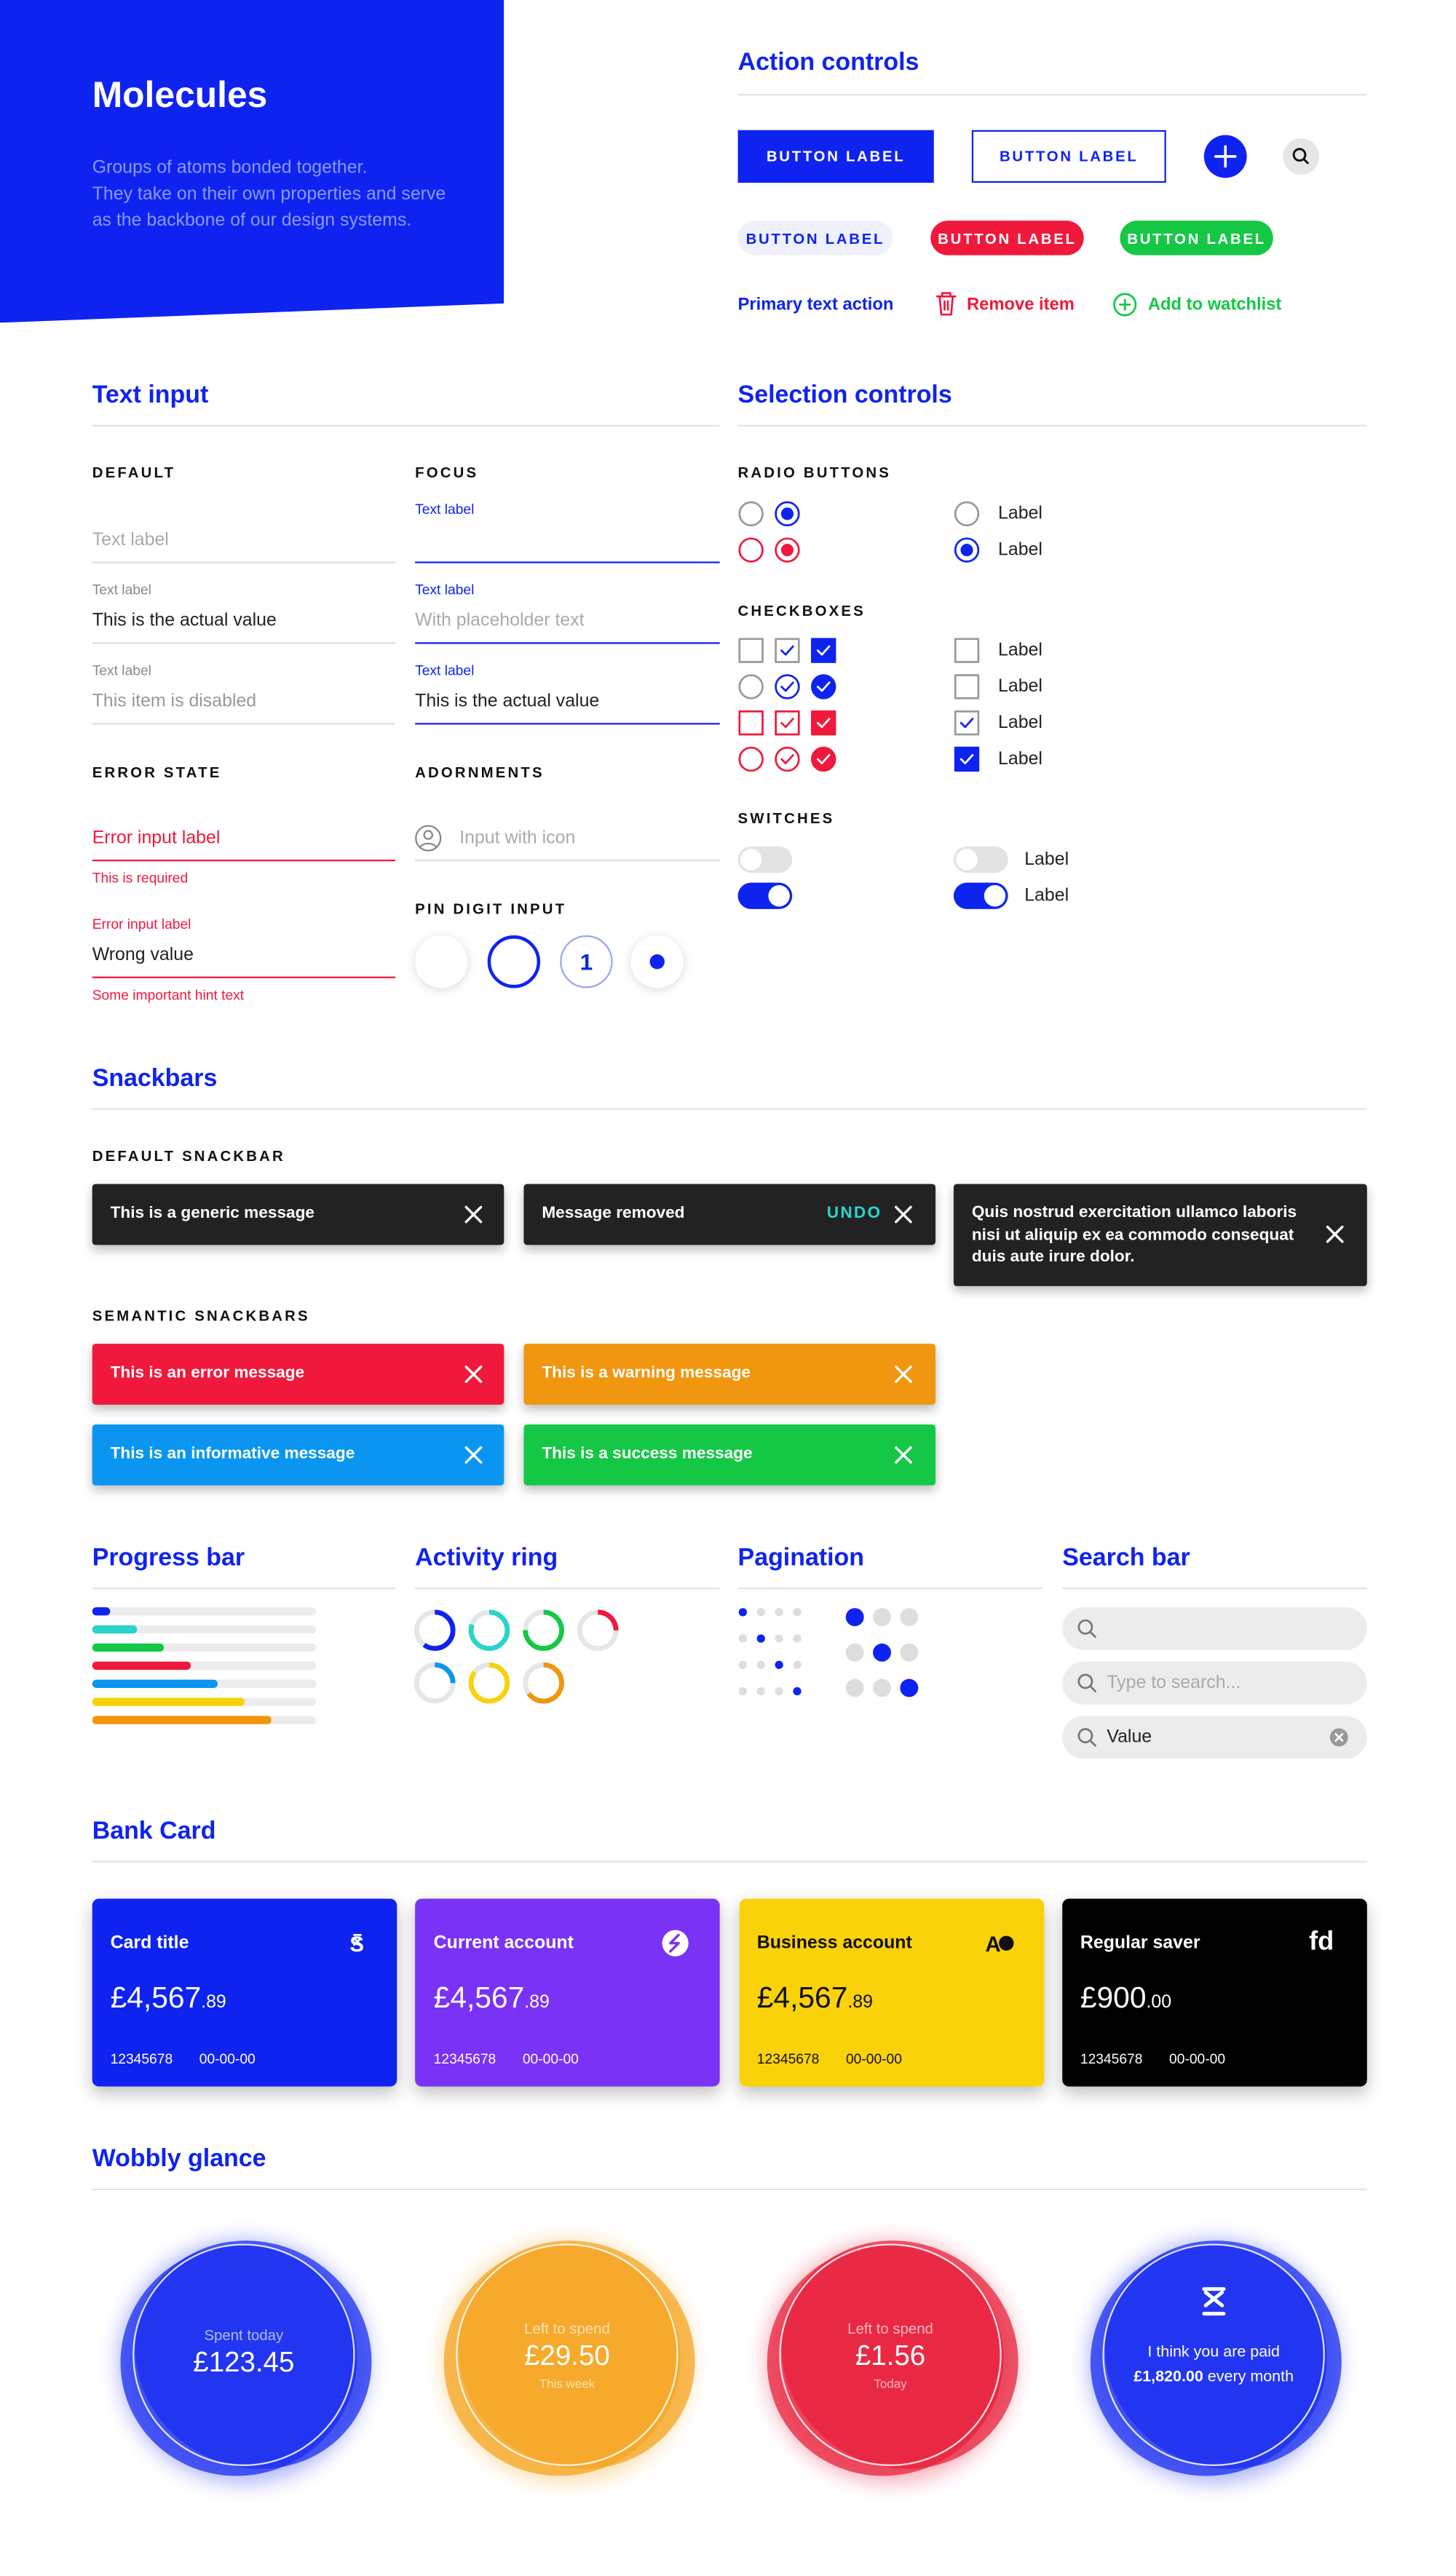 The height and width of the screenshot is (2576, 1456). I want to click on subheading: FOCUS, so click(447, 472).